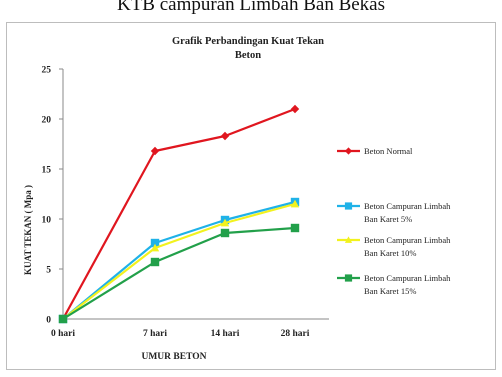 The width and height of the screenshot is (502, 377). What do you see at coordinates (63, 334) in the screenshot?
I see `x-tick-label: 0 hari` at bounding box center [63, 334].